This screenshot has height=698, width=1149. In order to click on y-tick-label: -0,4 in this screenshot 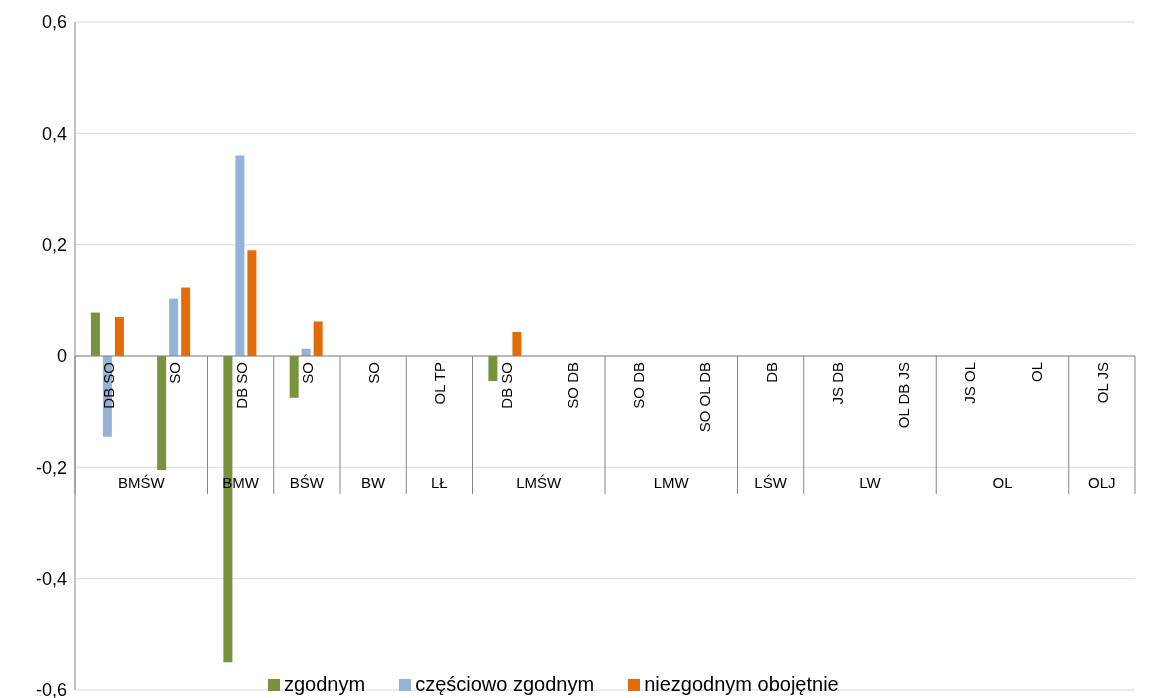, I will do `click(51, 579)`.